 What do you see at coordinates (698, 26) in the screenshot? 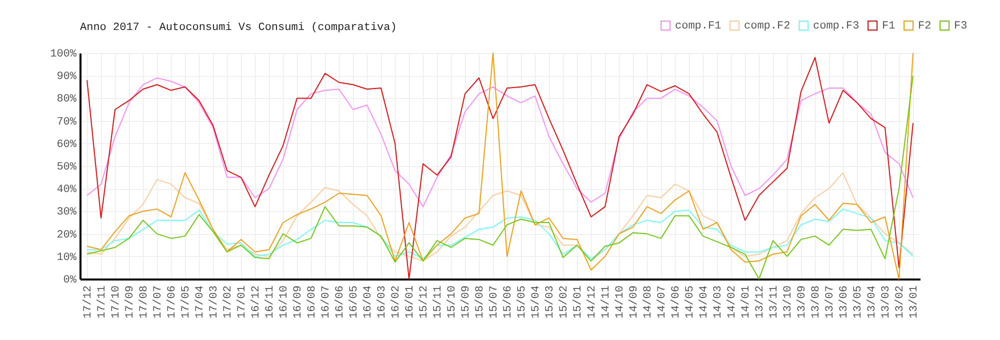
I see `legend-label: comp.F1` at bounding box center [698, 26].